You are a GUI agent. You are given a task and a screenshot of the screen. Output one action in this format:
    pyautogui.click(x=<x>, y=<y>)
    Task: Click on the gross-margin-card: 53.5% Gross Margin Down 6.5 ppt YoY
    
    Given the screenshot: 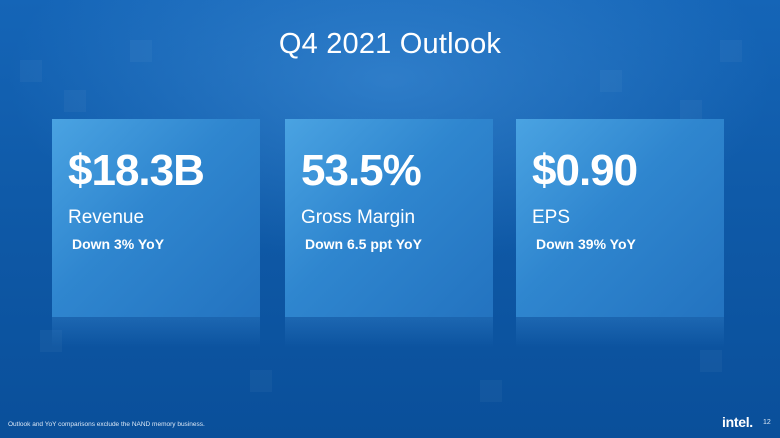 What is the action you would take?
    pyautogui.click(x=389, y=233)
    